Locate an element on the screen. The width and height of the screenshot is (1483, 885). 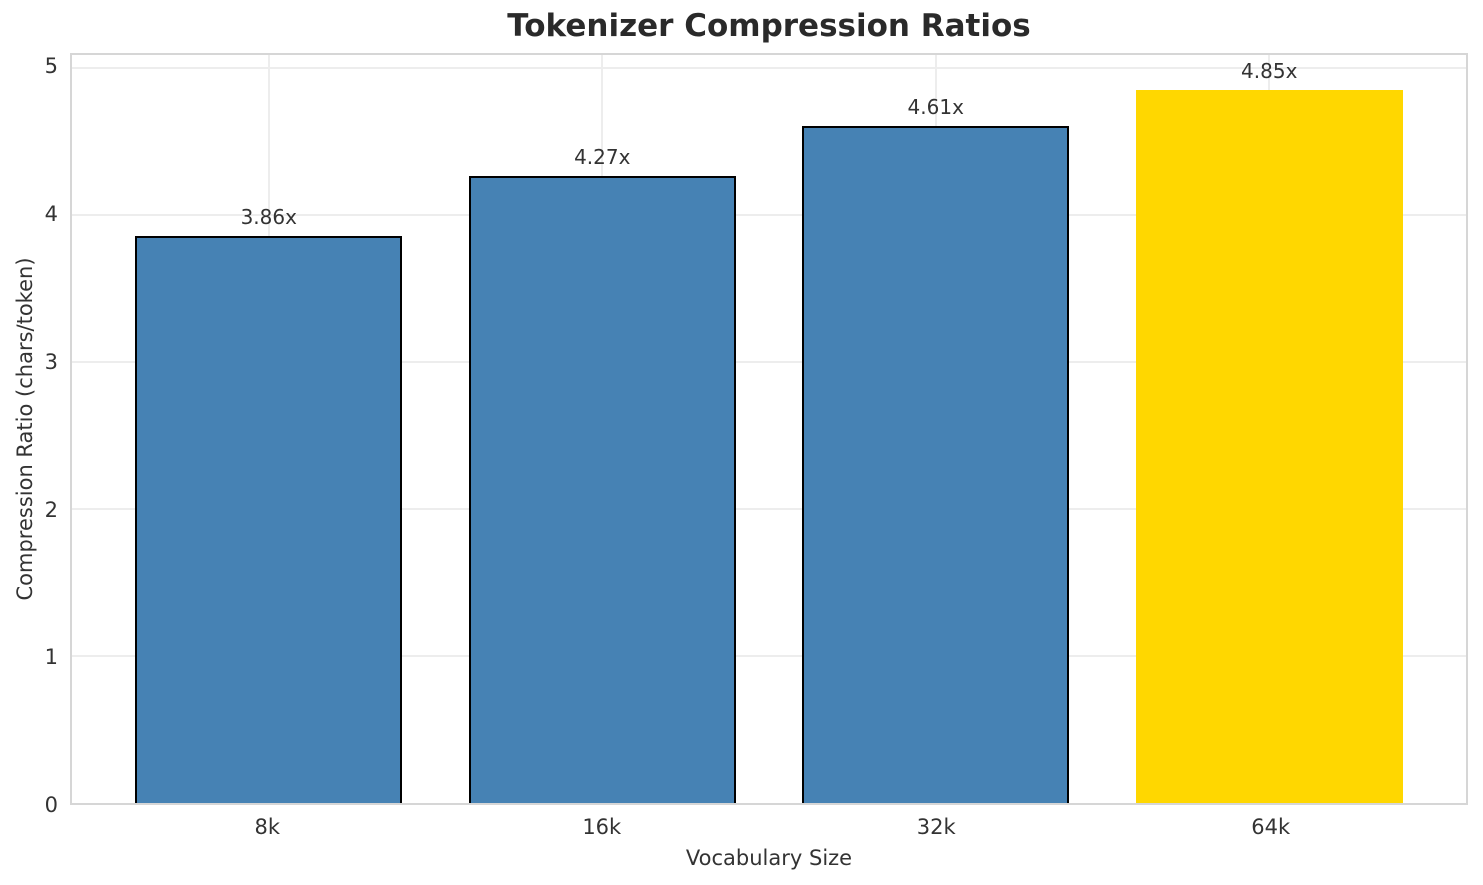
y-tick-label: 1 is located at coordinates (51, 657).